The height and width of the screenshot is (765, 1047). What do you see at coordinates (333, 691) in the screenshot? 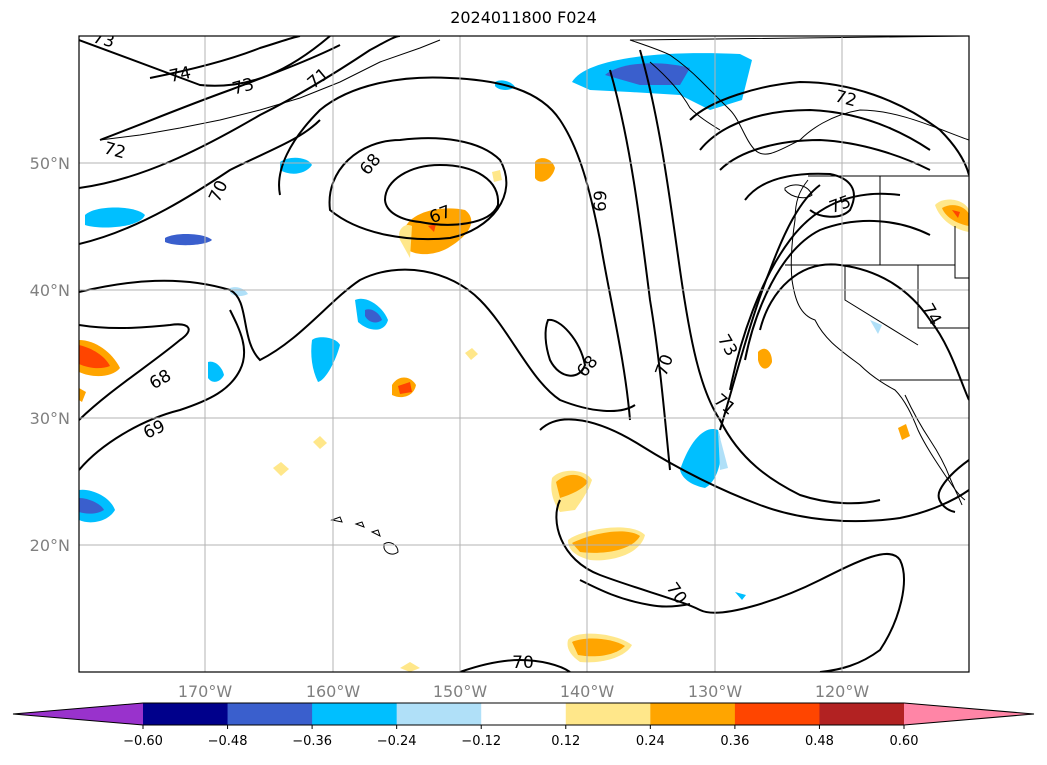
I see `lon-label-160w: 160°W` at bounding box center [333, 691].